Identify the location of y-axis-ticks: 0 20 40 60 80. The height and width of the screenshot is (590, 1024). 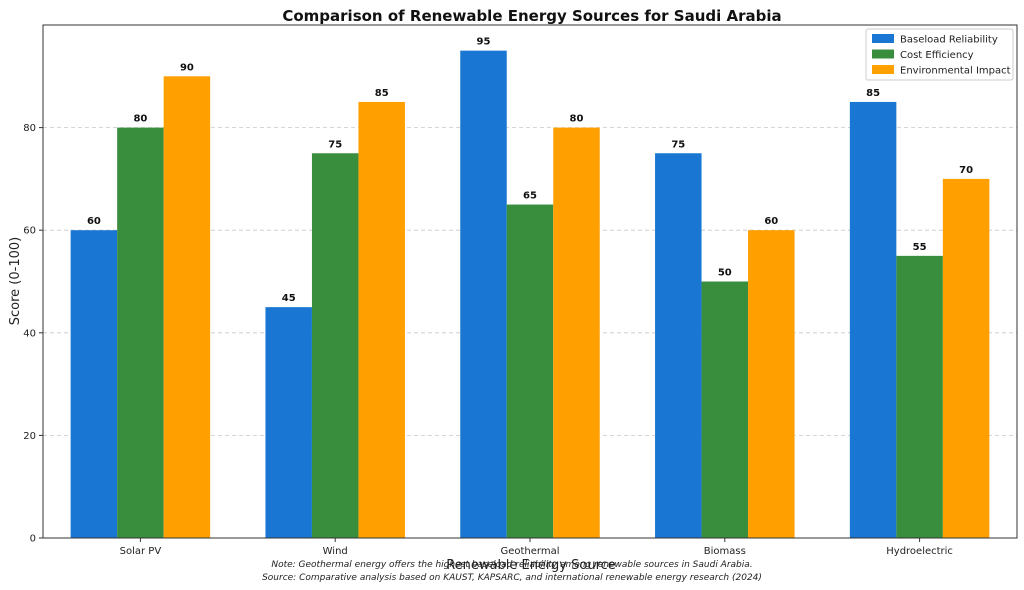
(33, 334).